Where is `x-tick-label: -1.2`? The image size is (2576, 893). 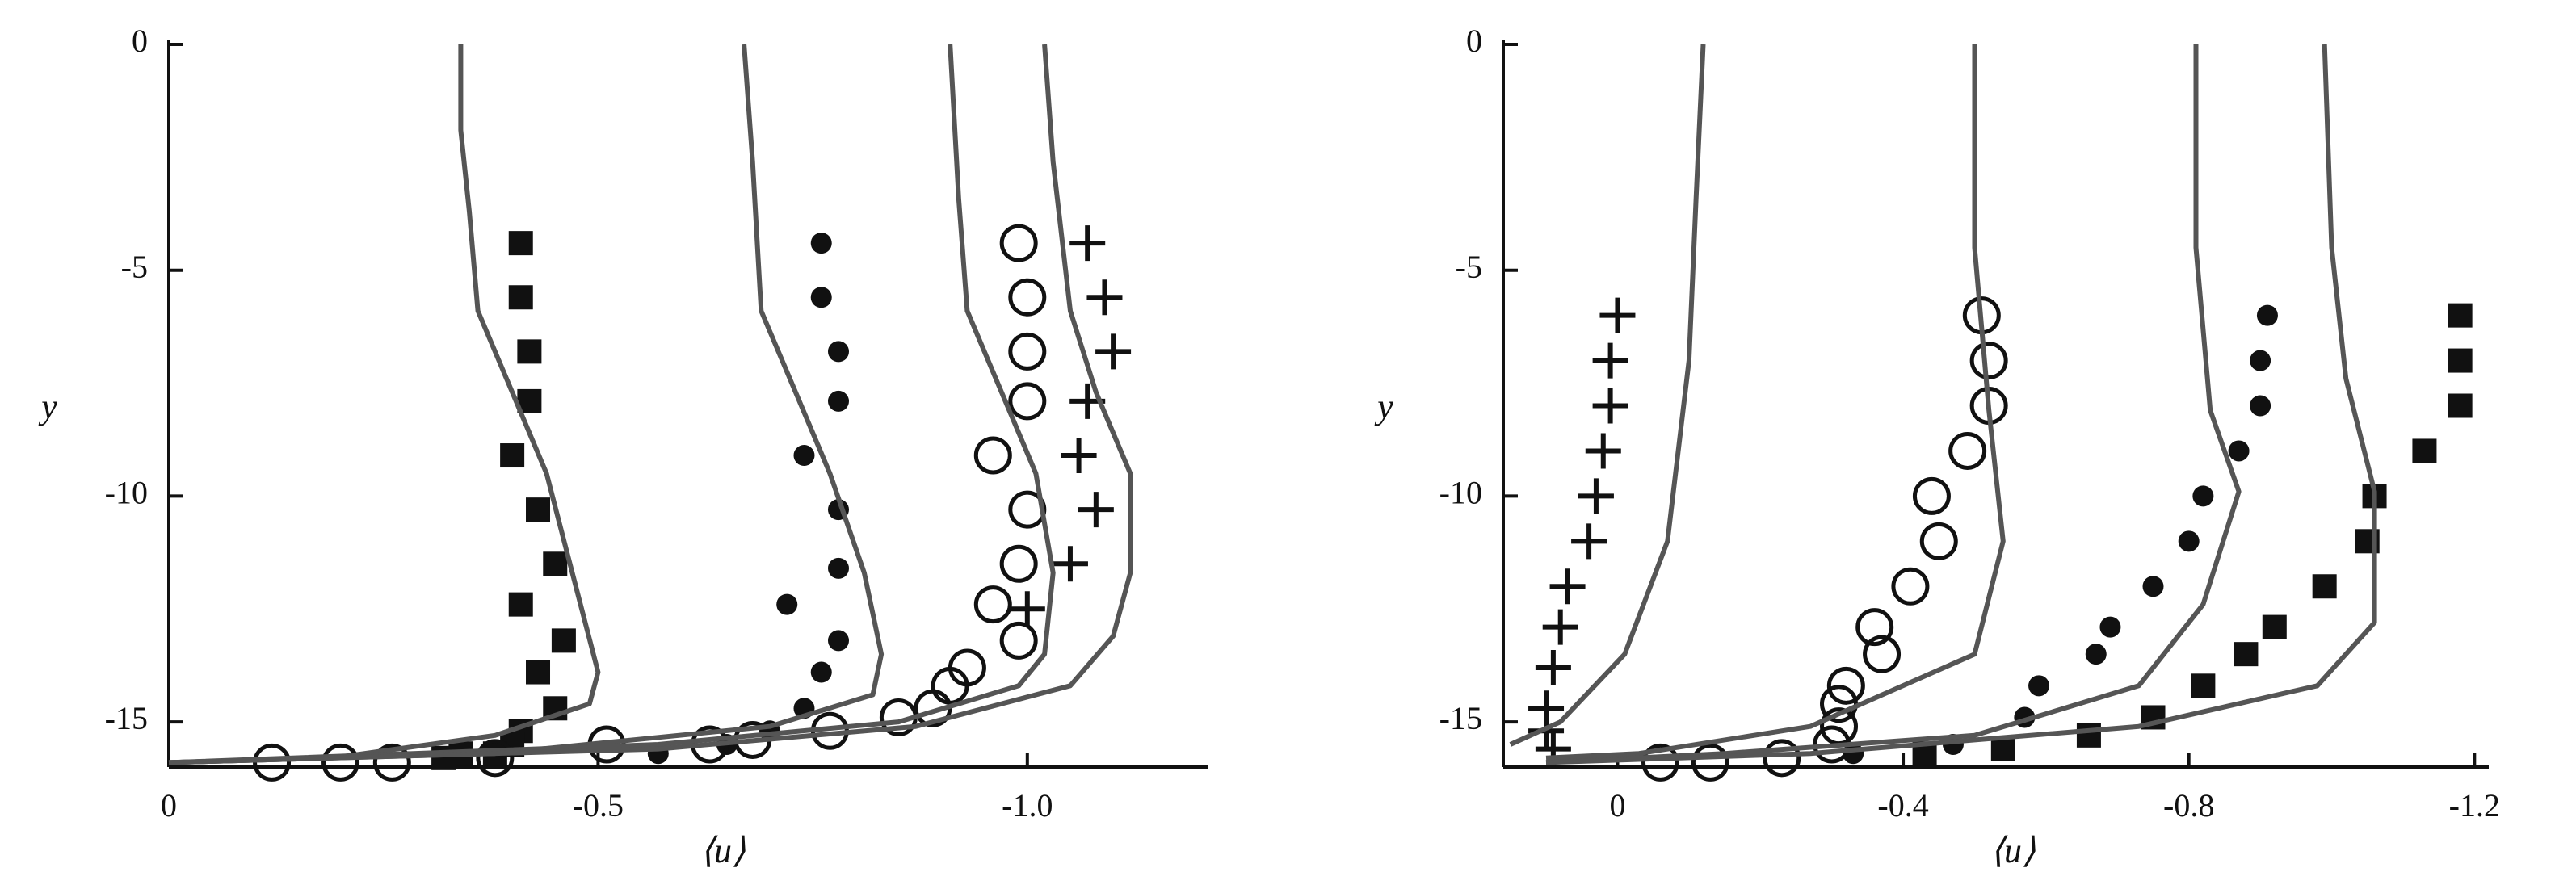
x-tick-label: -1.2 is located at coordinates (2474, 805).